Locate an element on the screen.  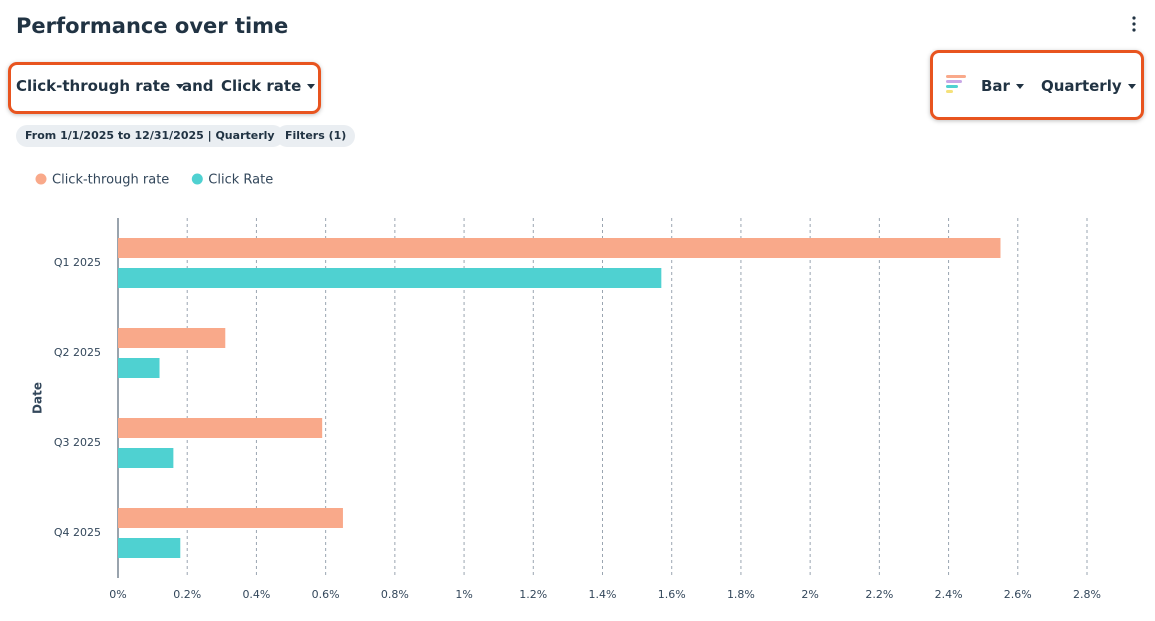
x-tick-label: 0% is located at coordinates (117, 594).